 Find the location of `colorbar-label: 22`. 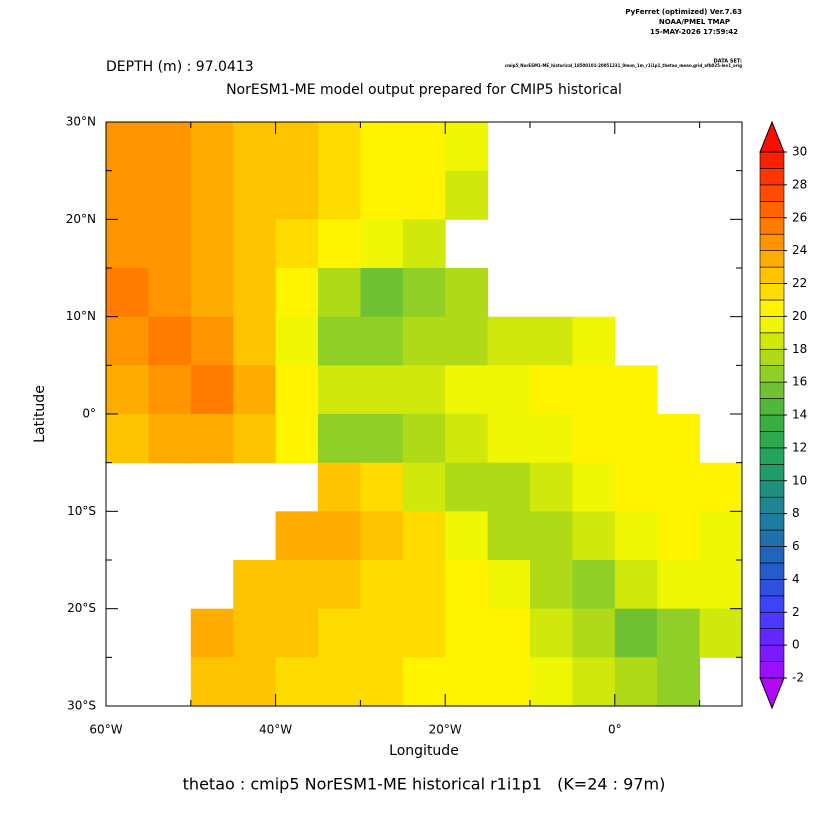

colorbar-label: 22 is located at coordinates (799, 283).